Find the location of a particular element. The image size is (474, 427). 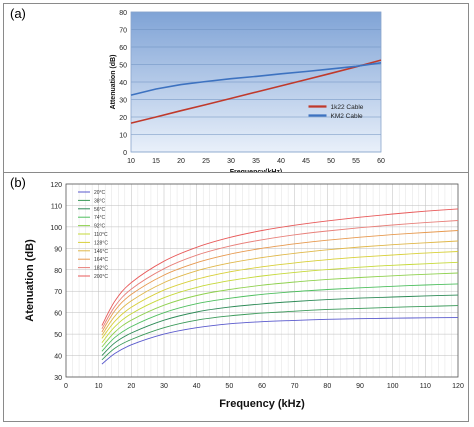

y-tick-label: 0 is located at coordinates (125, 153).